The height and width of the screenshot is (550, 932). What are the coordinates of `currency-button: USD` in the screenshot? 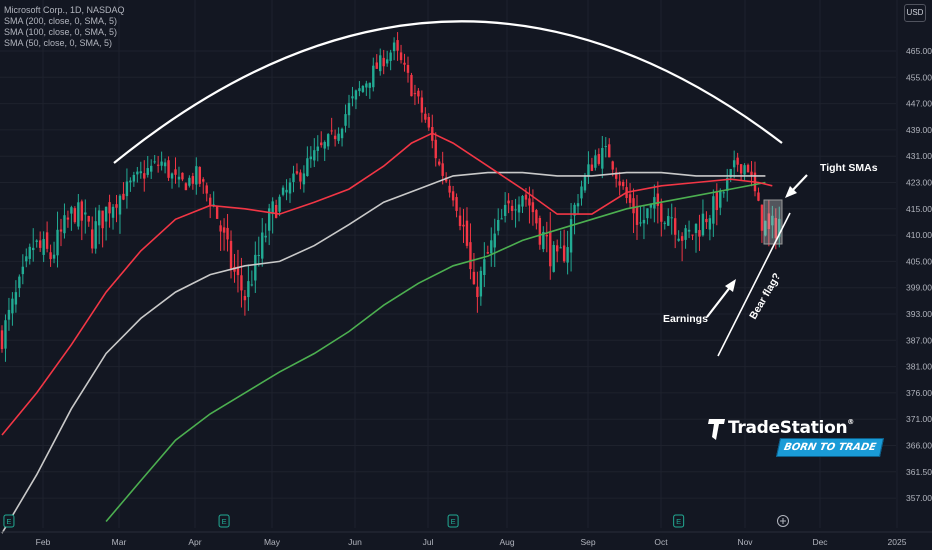 It's located at (915, 13).